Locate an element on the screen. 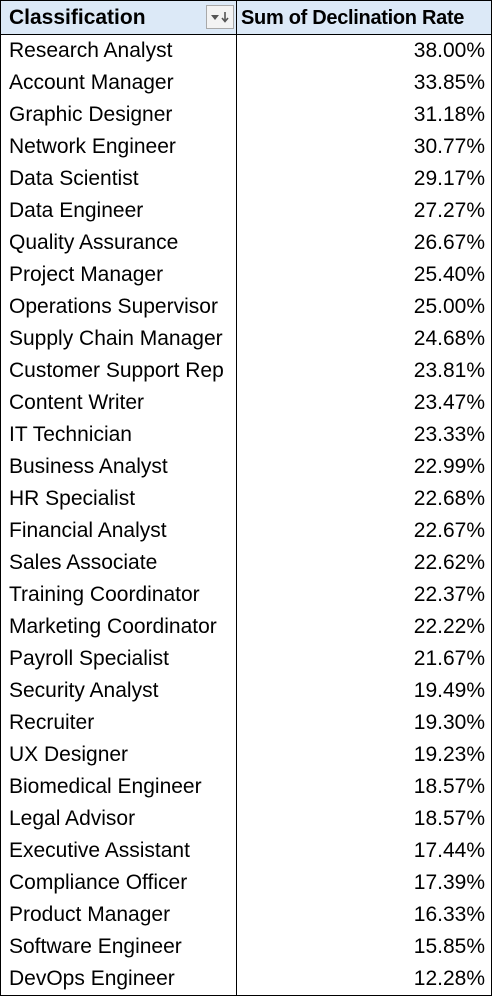 Image resolution: width=492 pixels, height=996 pixels. pivot-row: Recruiter 19.30% is located at coordinates (246, 723).